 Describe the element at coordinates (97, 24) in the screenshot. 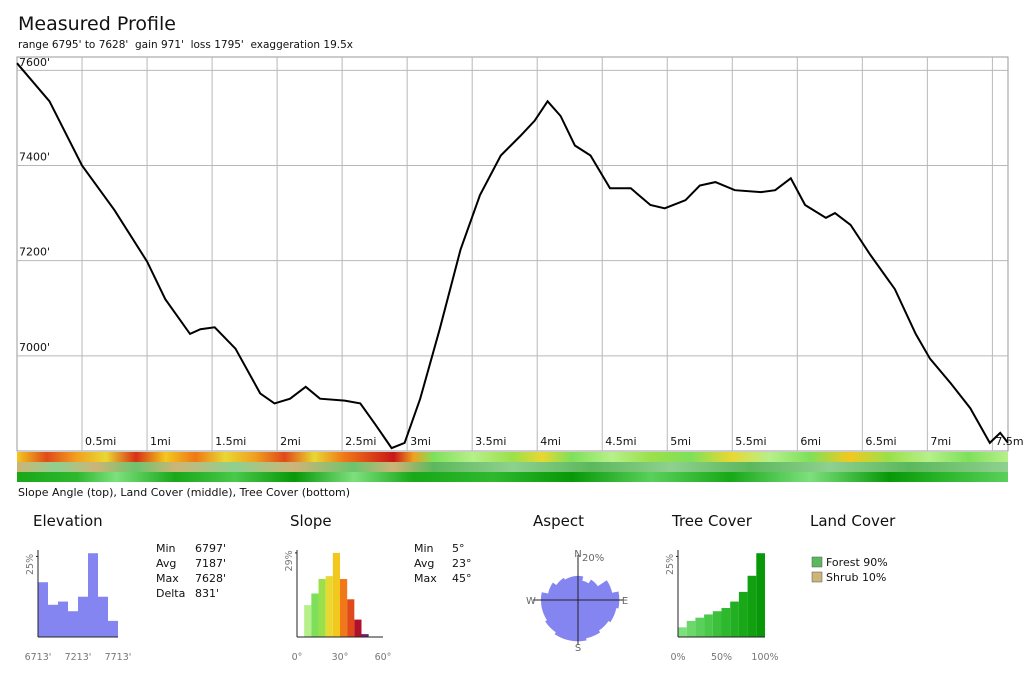

I see `page-title: Measured Profile` at that location.